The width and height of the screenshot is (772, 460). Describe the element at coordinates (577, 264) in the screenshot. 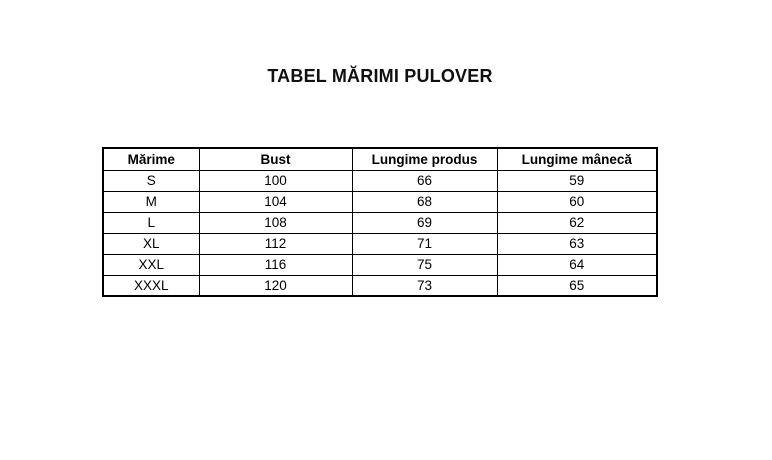

I see `table-cell: 64` at that location.